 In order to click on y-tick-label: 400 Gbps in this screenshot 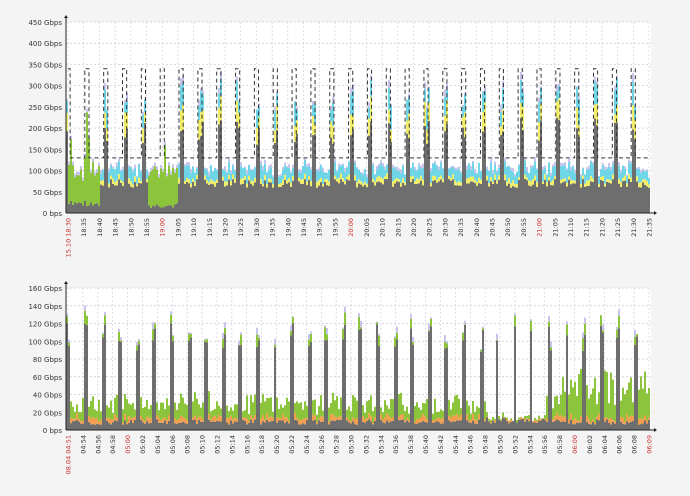, I will do `click(45, 44)`.